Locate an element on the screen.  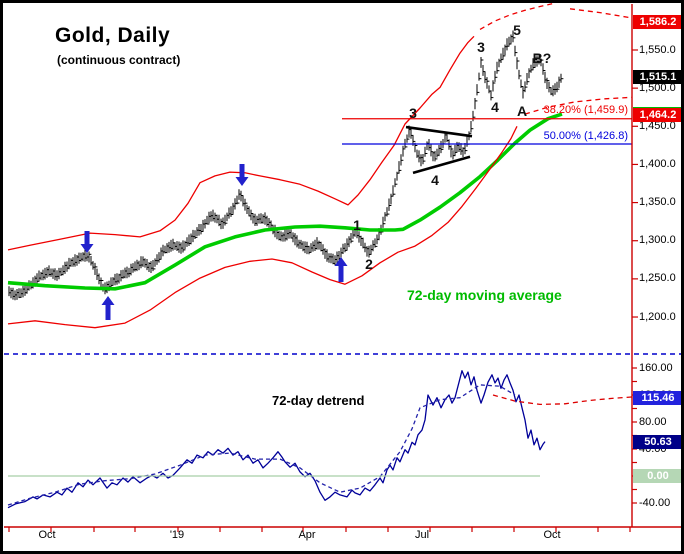
detrend-panel-title: 72-day detrend is located at coordinates (318, 400).